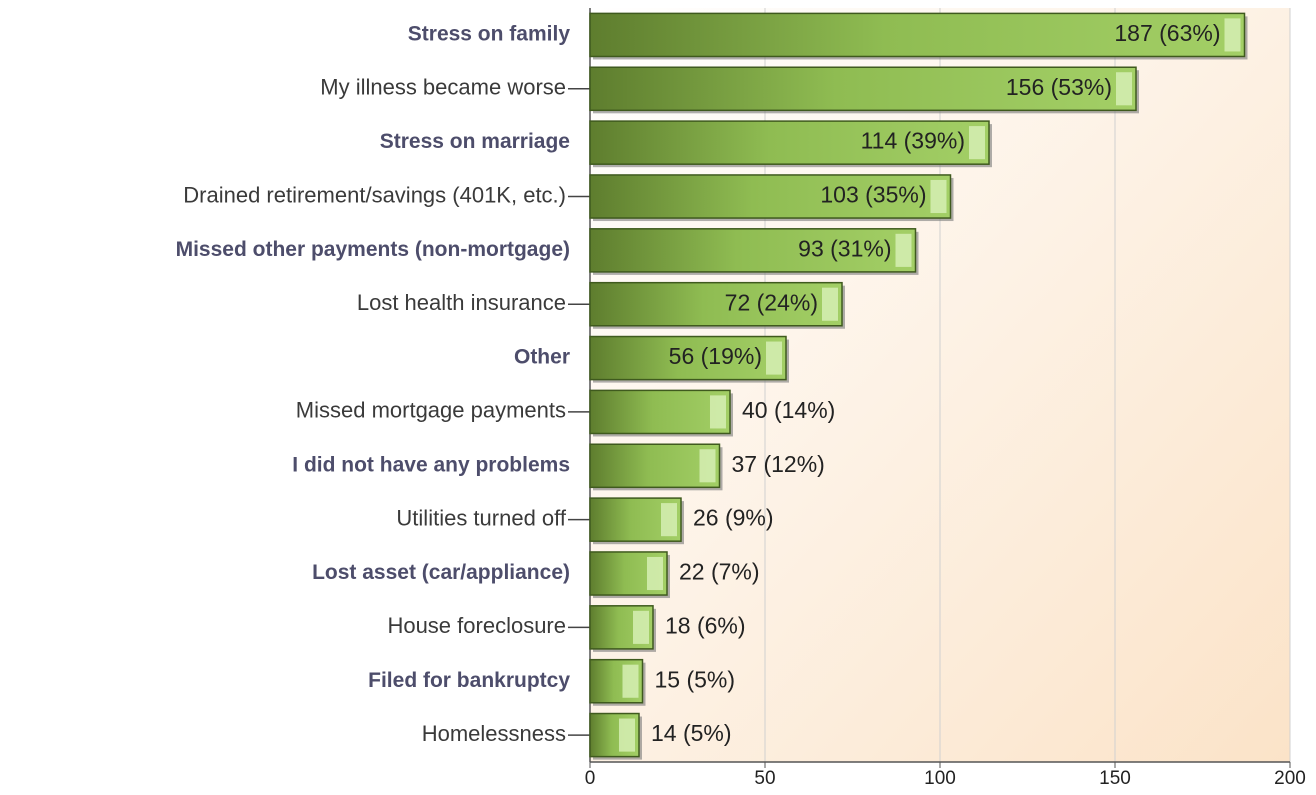  I want to click on value-label: 14 (5%), so click(691, 733).